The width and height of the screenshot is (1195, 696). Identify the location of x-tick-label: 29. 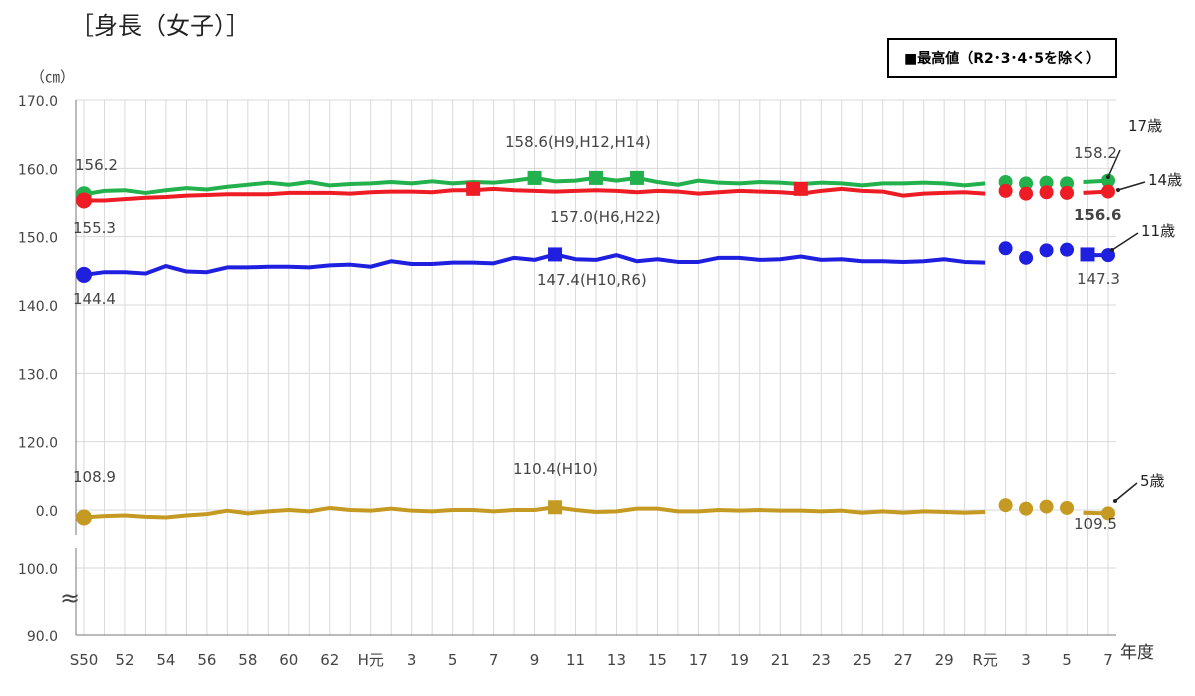
(944, 660).